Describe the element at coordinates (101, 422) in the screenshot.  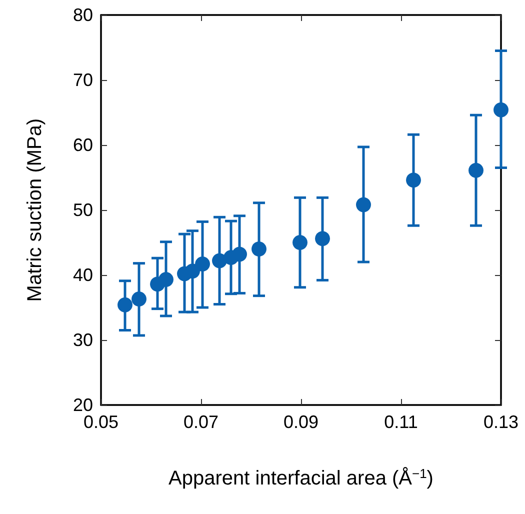
I see `x-tick-label: 0.05` at that location.